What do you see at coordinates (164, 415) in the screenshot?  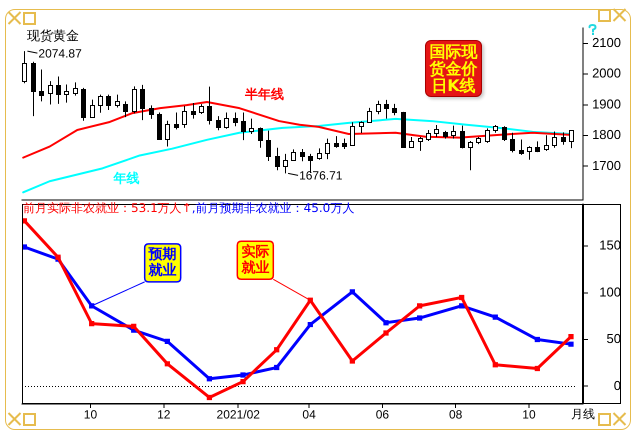 I see `x-tick-label: 12` at bounding box center [164, 415].